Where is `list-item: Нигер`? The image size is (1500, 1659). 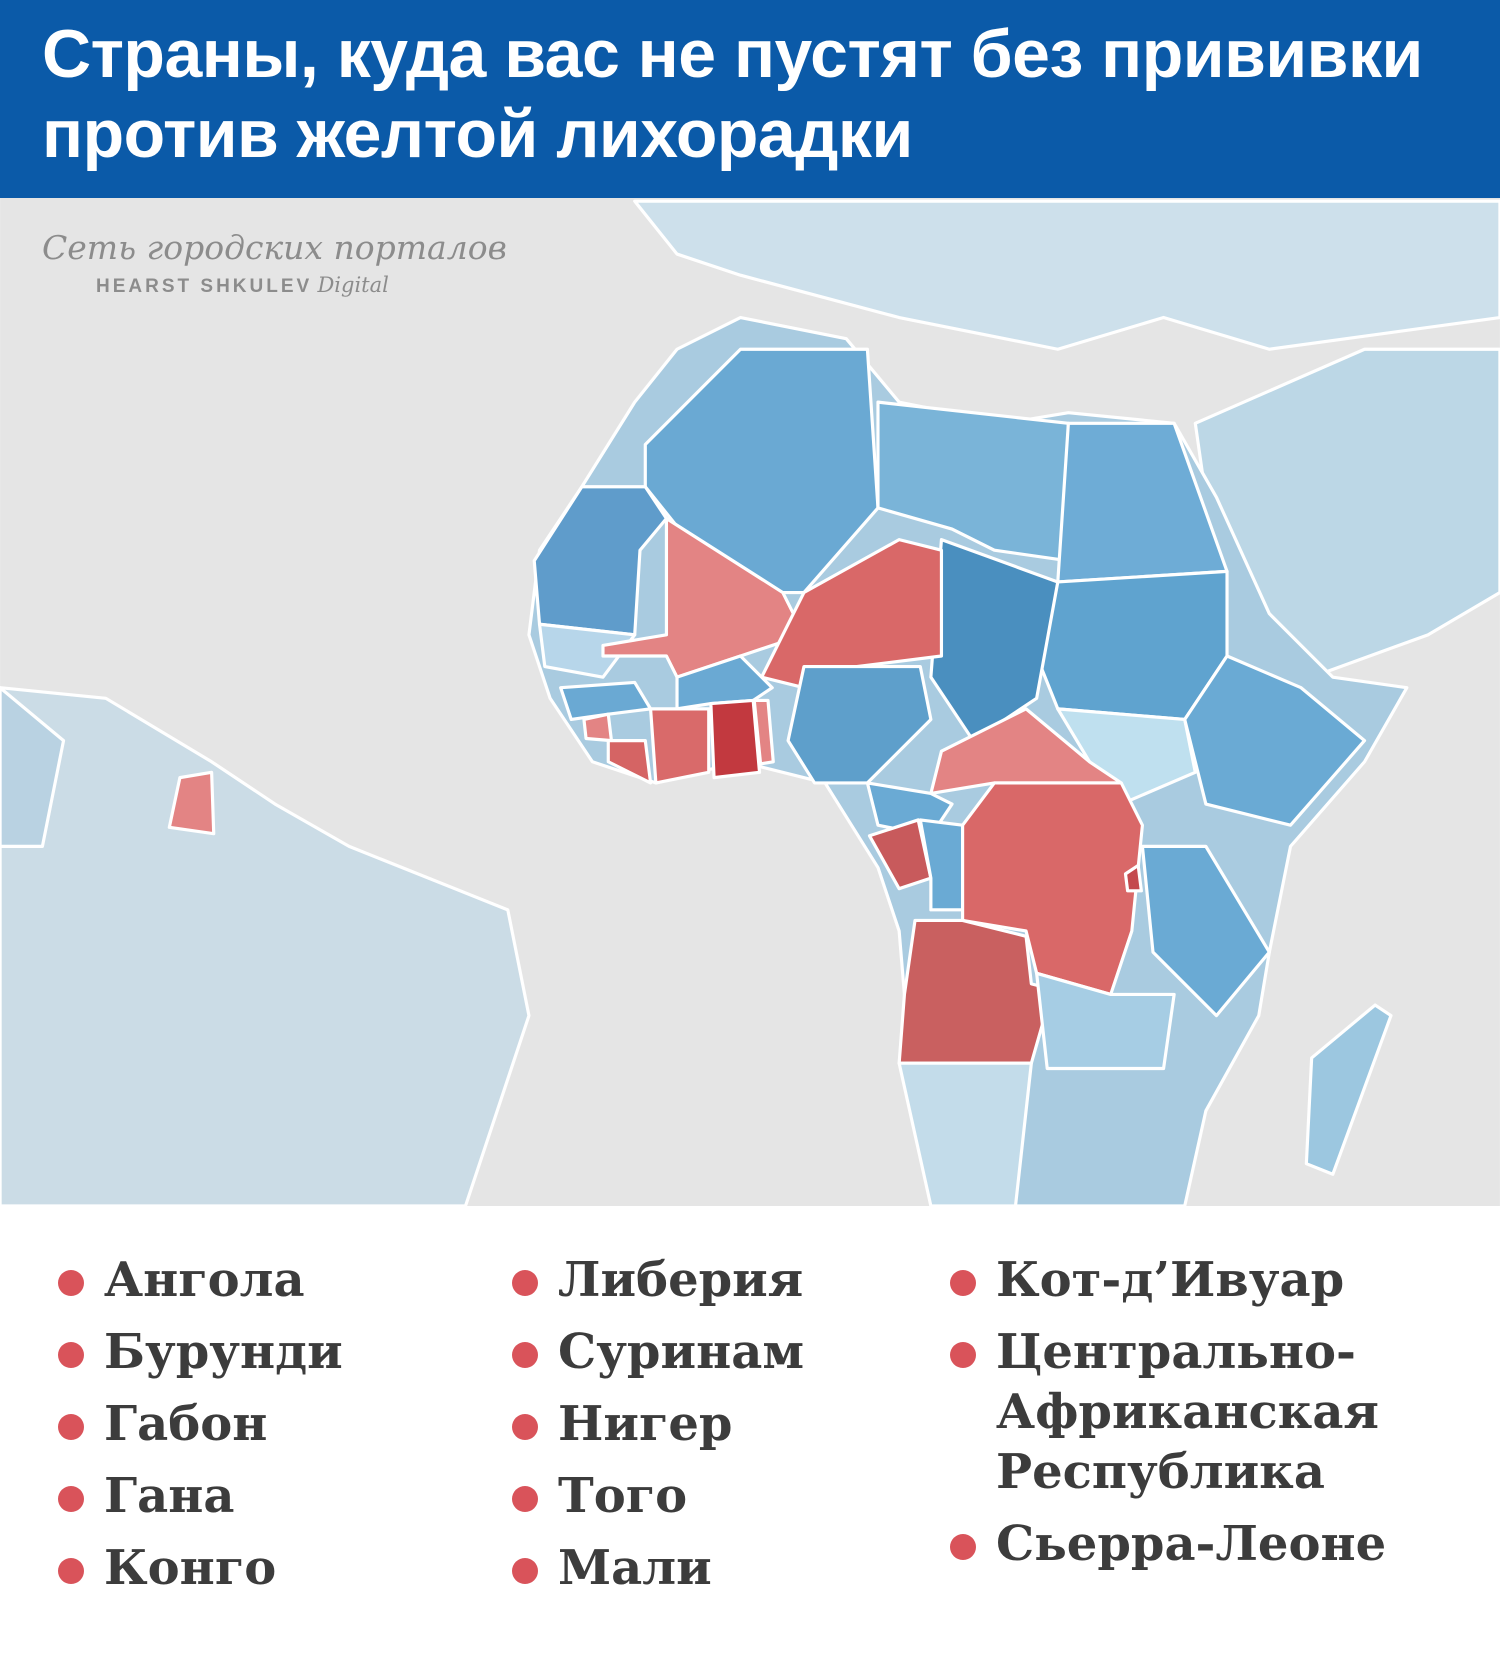
list-item: Нигер is located at coordinates (735, 1424).